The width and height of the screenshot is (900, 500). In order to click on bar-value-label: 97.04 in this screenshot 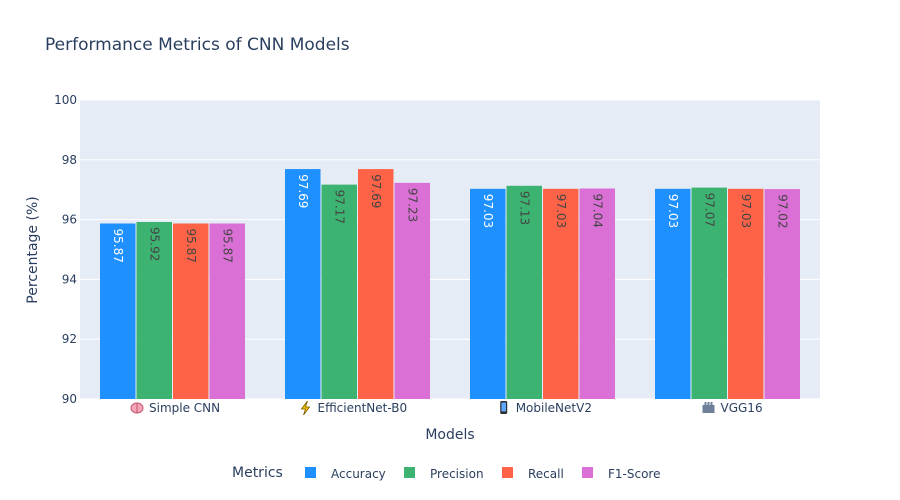, I will do `click(597, 211)`.